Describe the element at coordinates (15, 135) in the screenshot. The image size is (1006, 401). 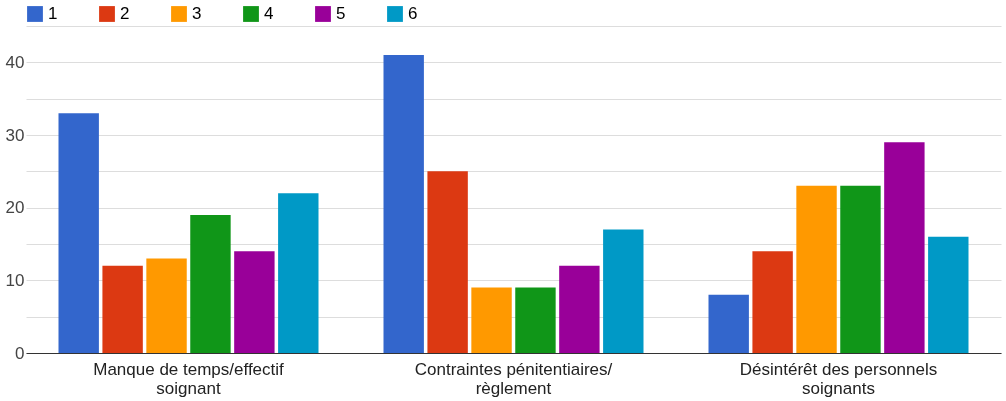
I see `y-tick-label: 30` at that location.